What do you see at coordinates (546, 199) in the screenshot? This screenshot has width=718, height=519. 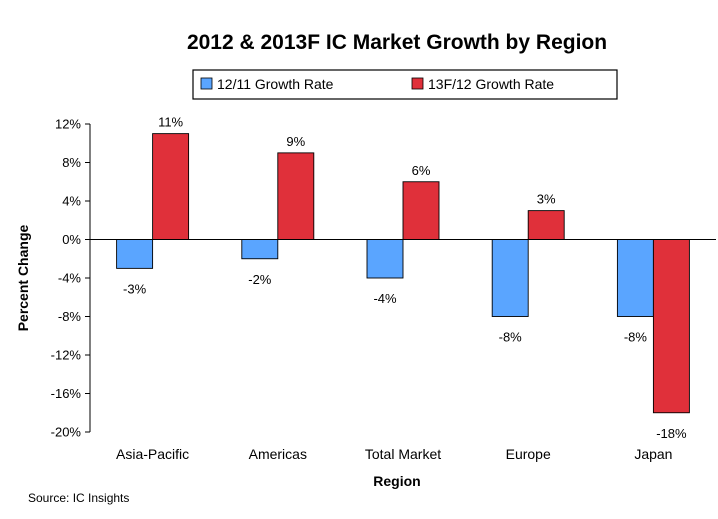 I see `data-label: 3%` at bounding box center [546, 199].